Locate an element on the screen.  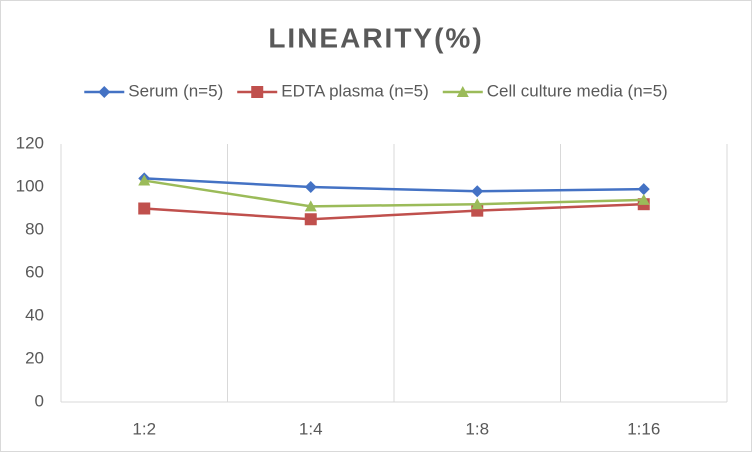
y-tick-label: 100 is located at coordinates (30, 185).